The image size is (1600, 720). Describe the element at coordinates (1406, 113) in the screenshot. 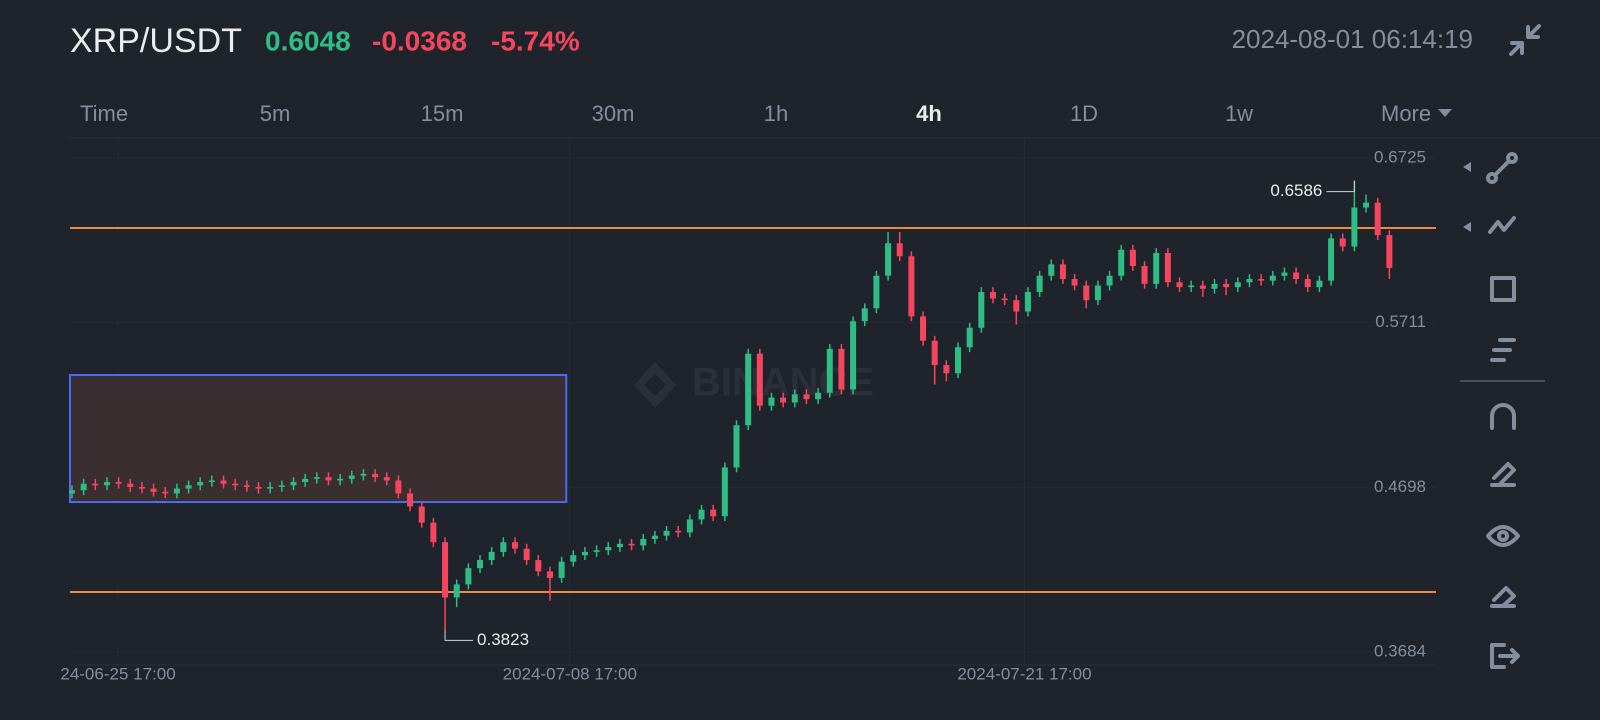

I see `interval-tab: More` at that location.